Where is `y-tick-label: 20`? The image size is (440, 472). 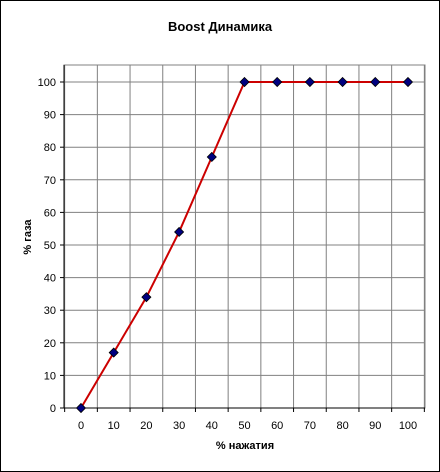 y-tick-label: 20 is located at coordinates (50, 344).